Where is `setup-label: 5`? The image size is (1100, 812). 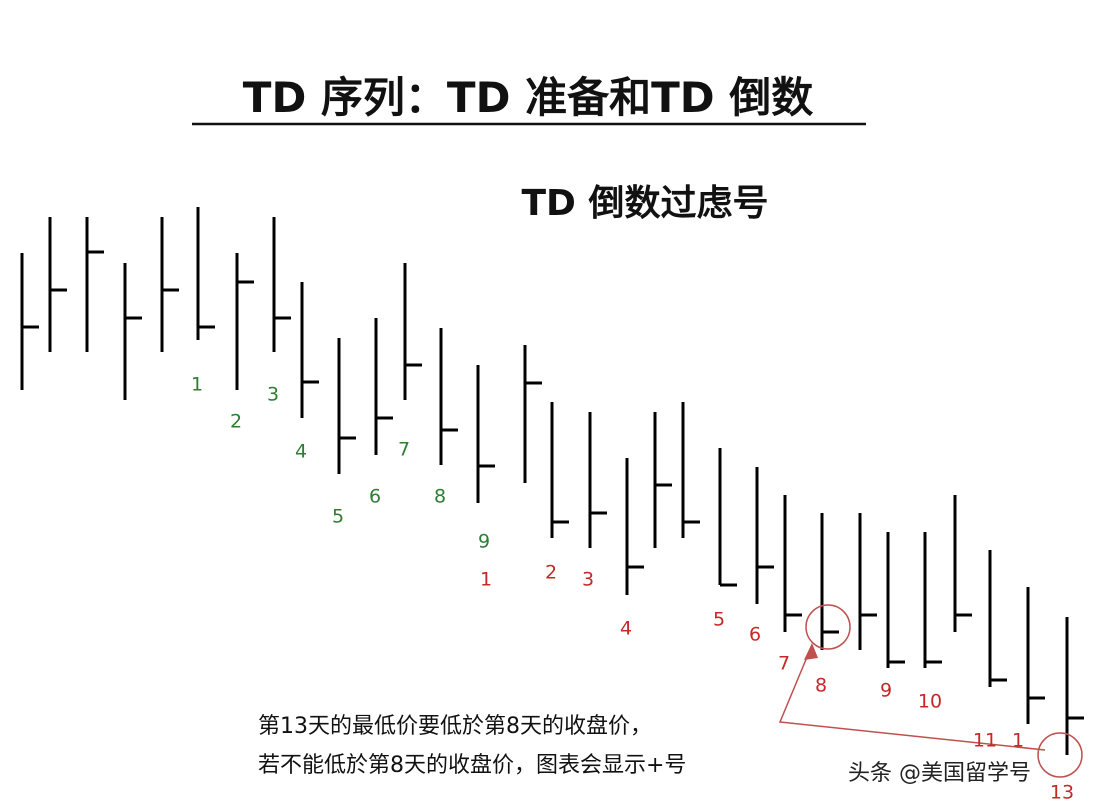
setup-label: 5 is located at coordinates (338, 517).